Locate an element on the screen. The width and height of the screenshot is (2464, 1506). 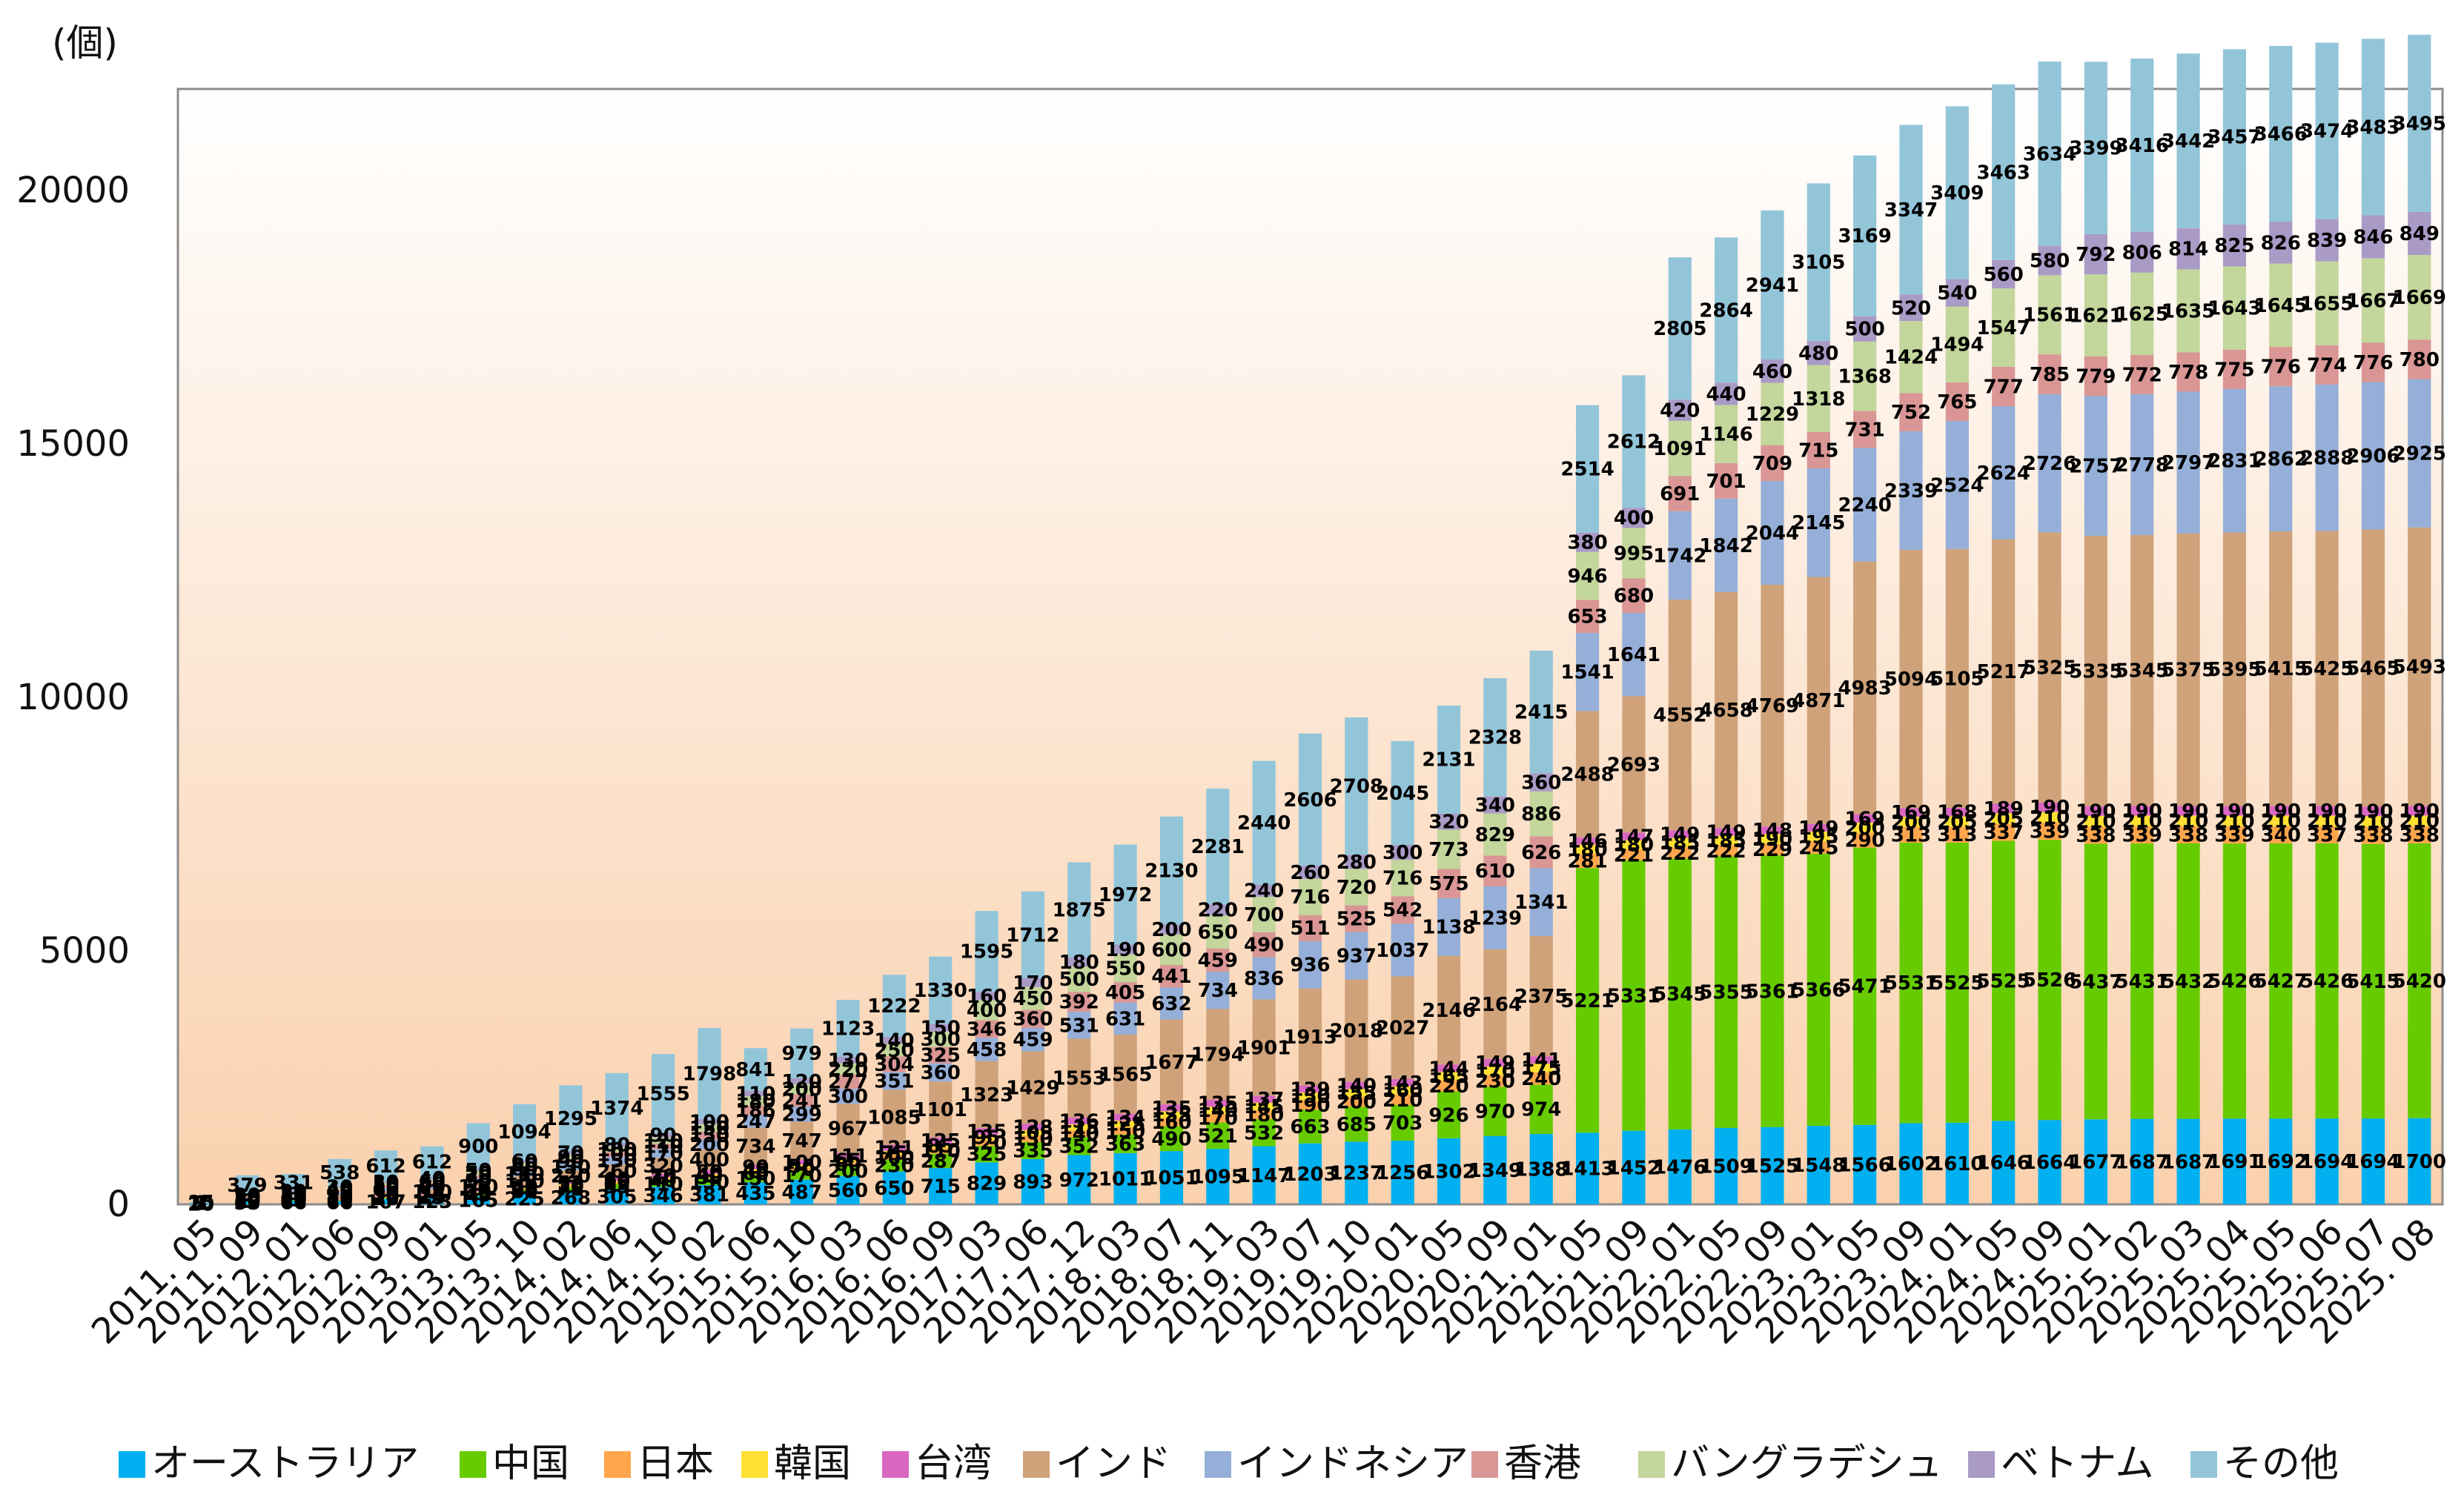
data-label: 141 is located at coordinates (1541, 1060).